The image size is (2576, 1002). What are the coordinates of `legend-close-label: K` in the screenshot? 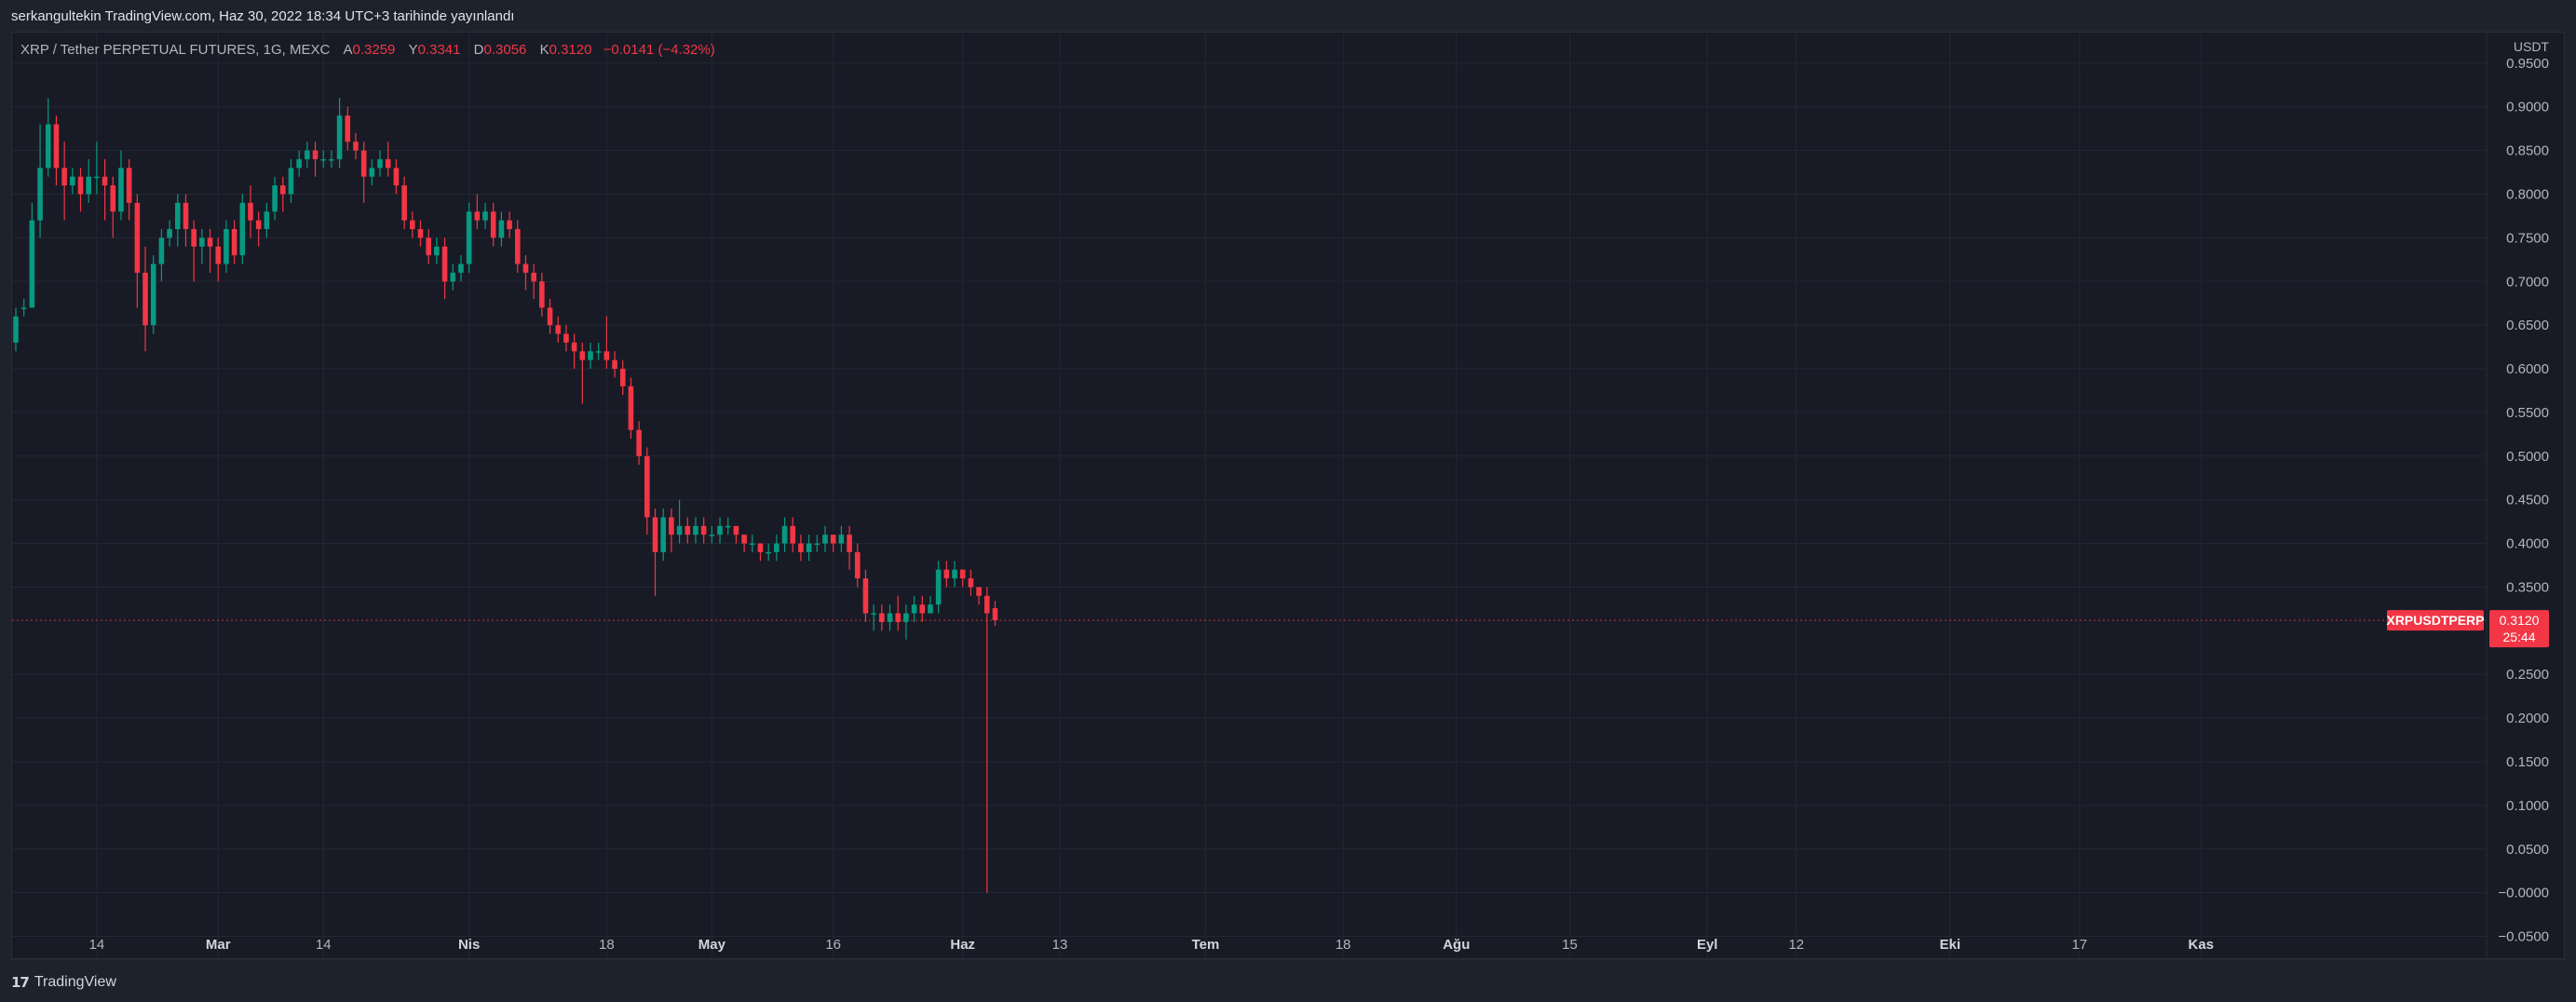 It's located at (544, 50).